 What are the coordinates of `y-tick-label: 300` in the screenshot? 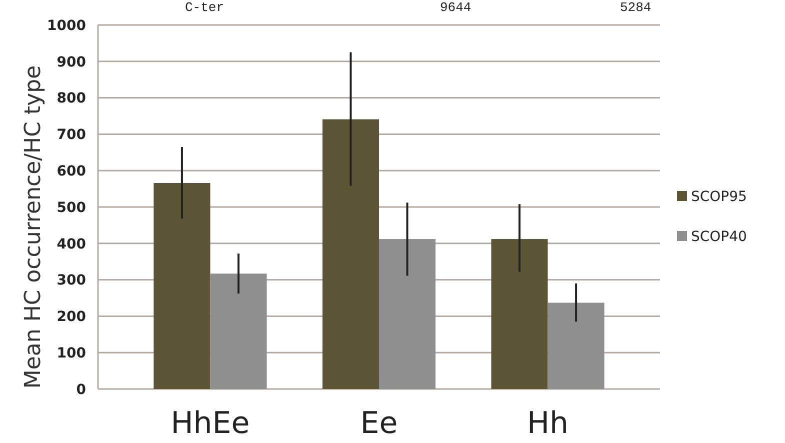 It's located at (71, 280).